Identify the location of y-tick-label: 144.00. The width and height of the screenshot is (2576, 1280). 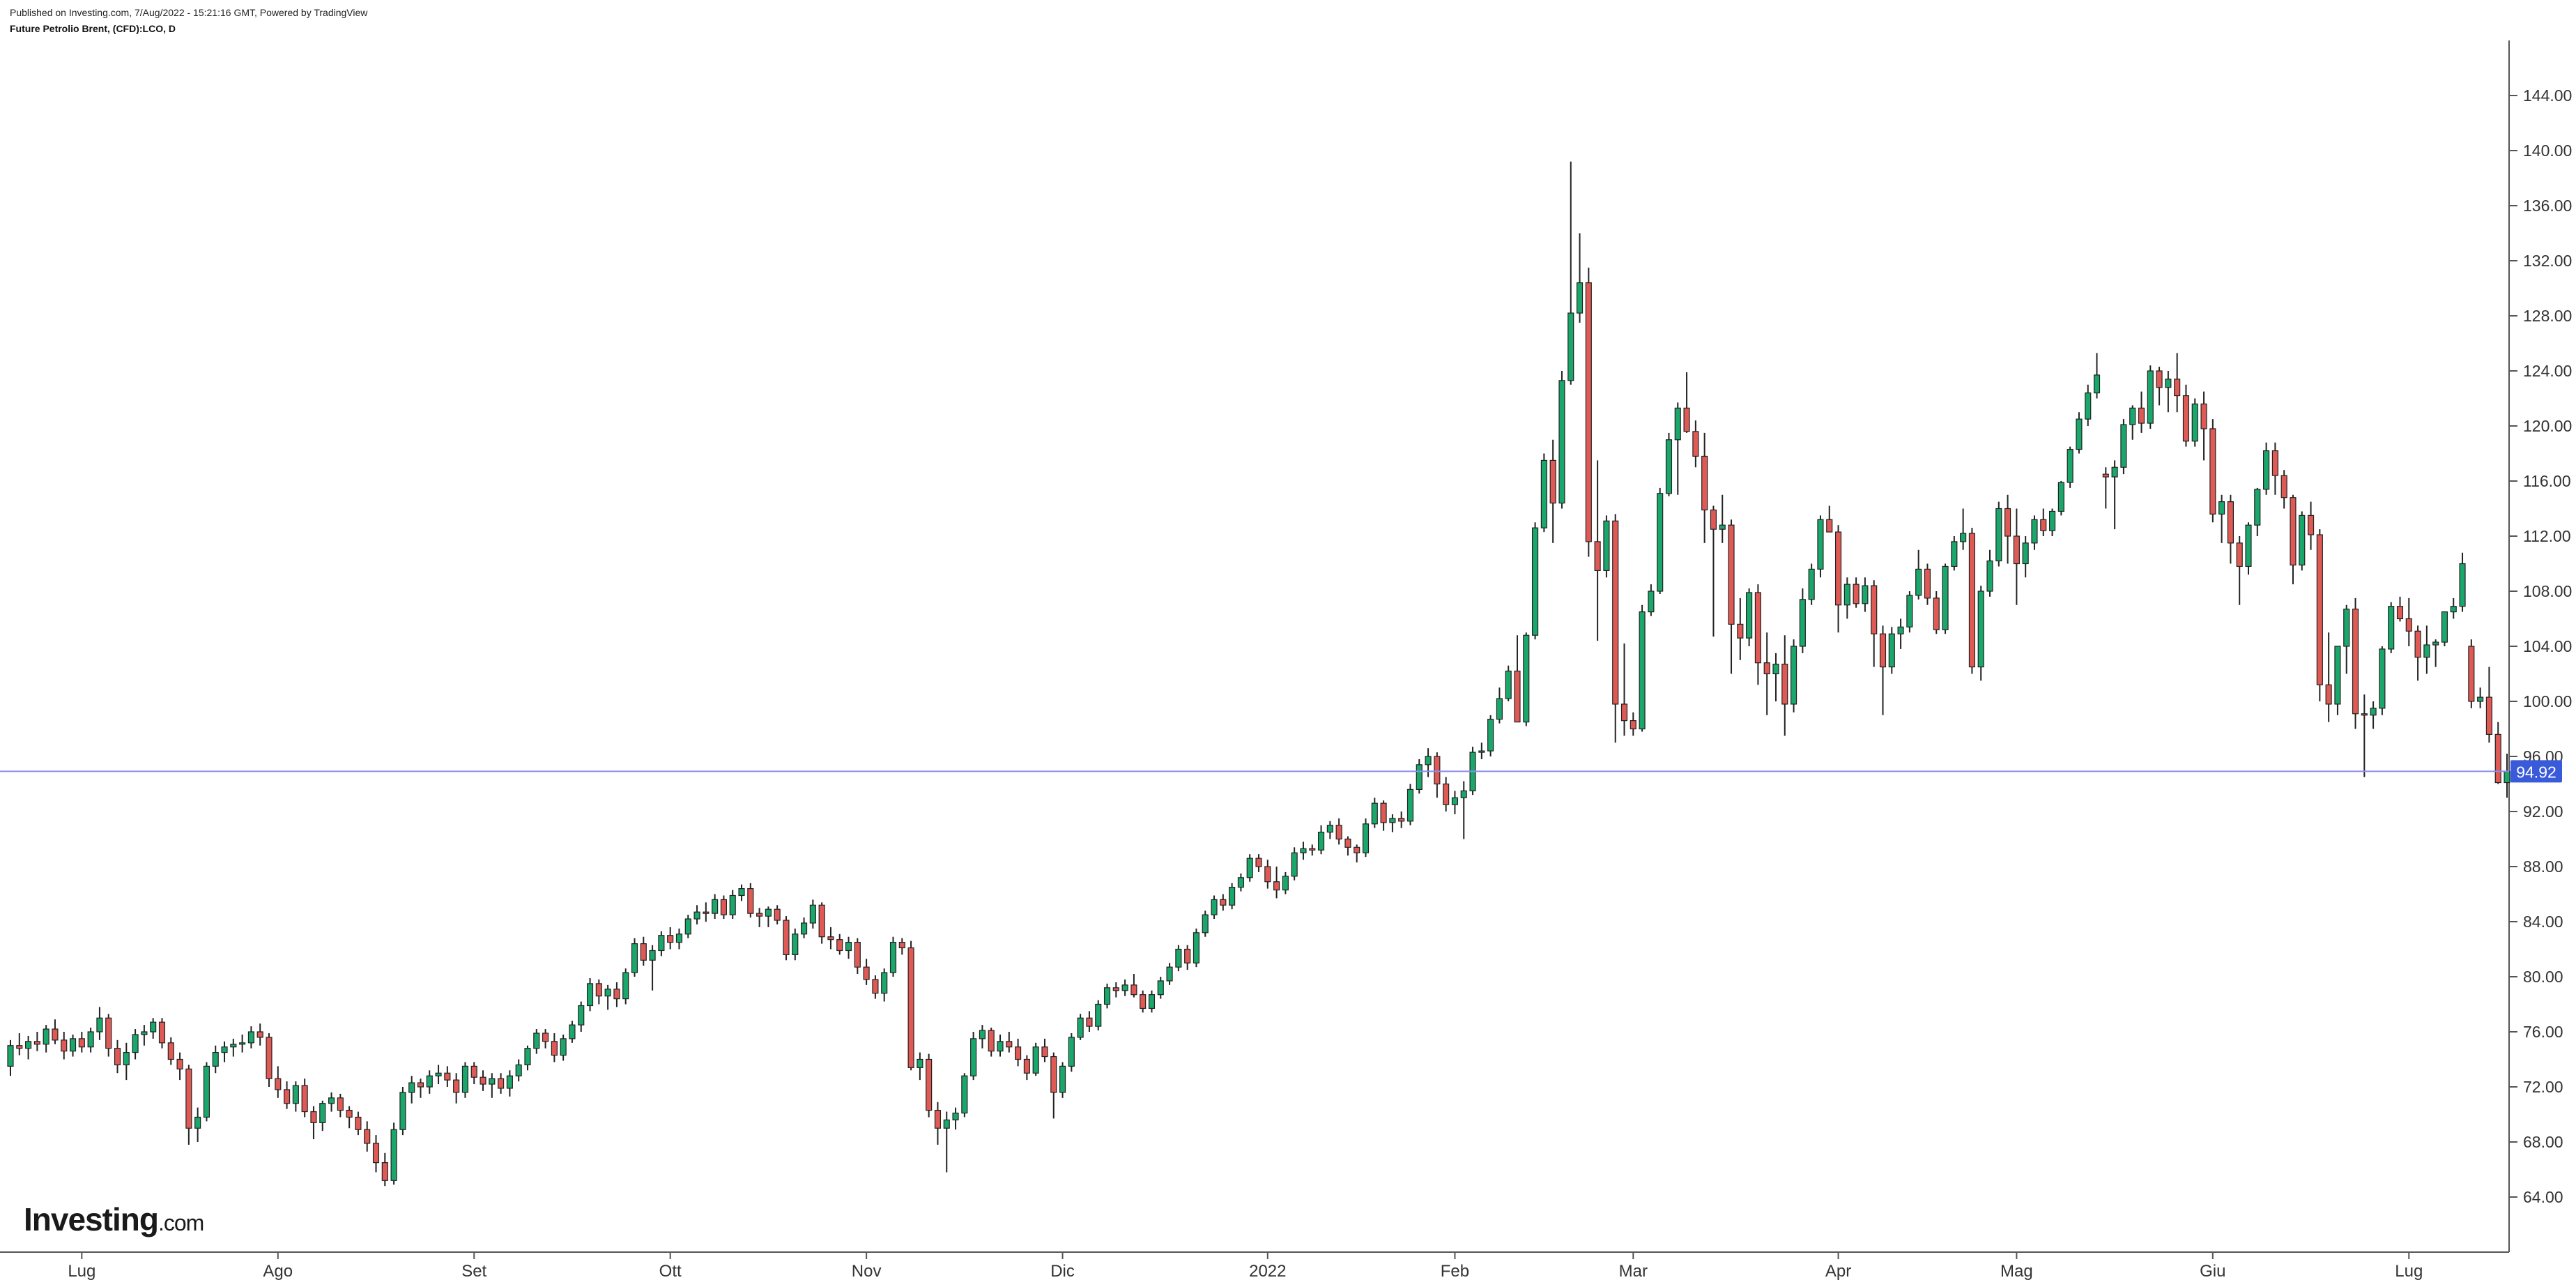
(2547, 95).